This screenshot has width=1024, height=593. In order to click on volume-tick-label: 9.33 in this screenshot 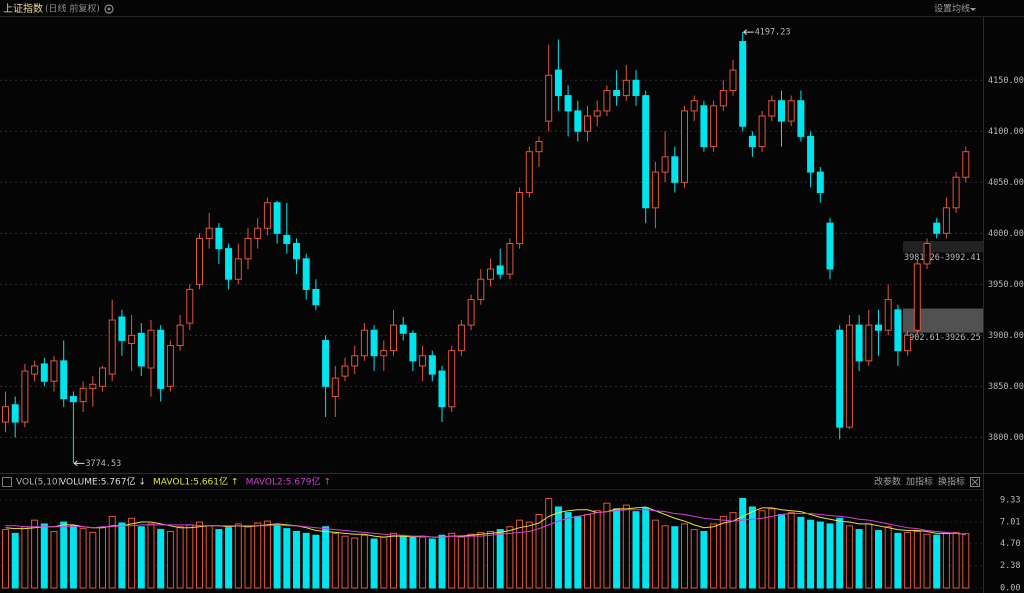, I will do `click(1010, 501)`.